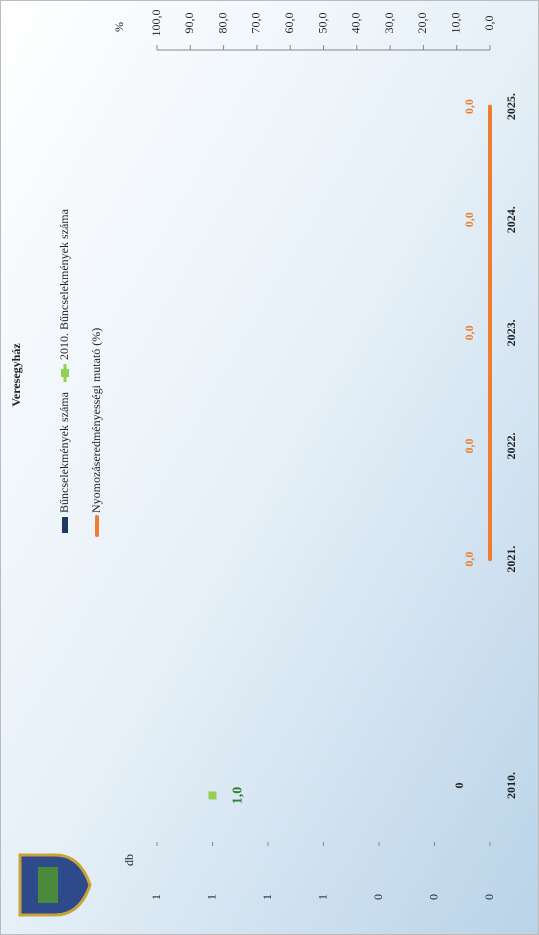 The image size is (539, 935). I want to click on x-tick-label: 2024., so click(511, 219).